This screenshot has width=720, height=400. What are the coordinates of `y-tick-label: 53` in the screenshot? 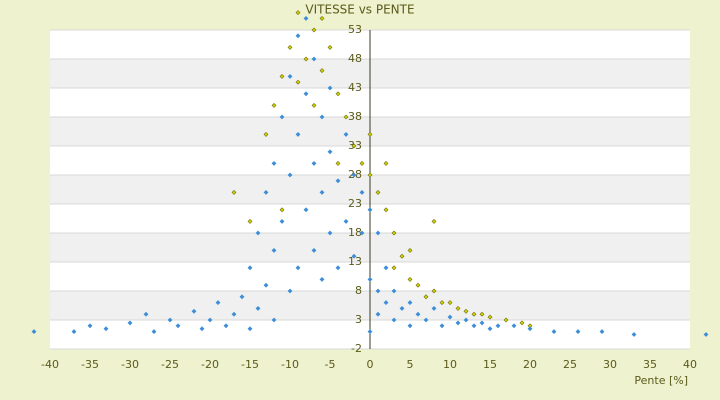 It's located at (355, 29).